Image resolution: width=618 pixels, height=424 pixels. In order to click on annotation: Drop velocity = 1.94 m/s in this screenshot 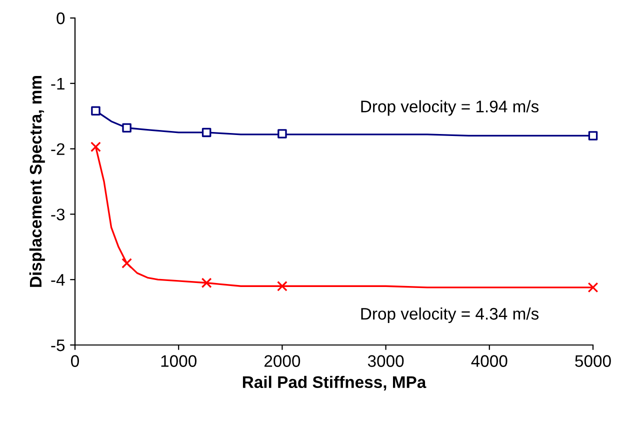, I will do `click(450, 108)`.